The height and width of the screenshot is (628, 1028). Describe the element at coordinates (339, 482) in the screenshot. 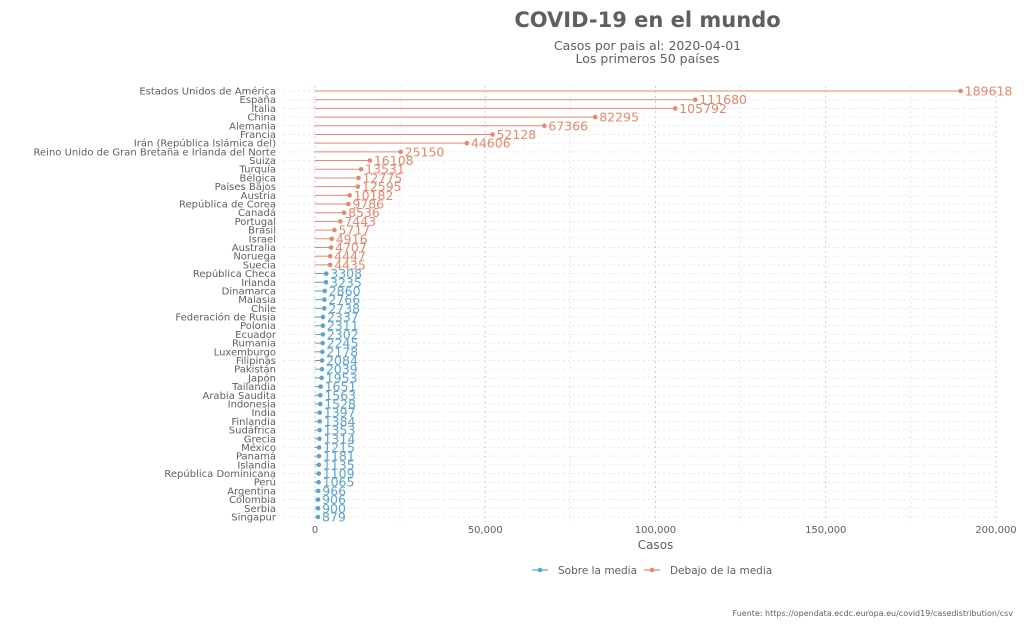

I see `value-label: 1065` at that location.